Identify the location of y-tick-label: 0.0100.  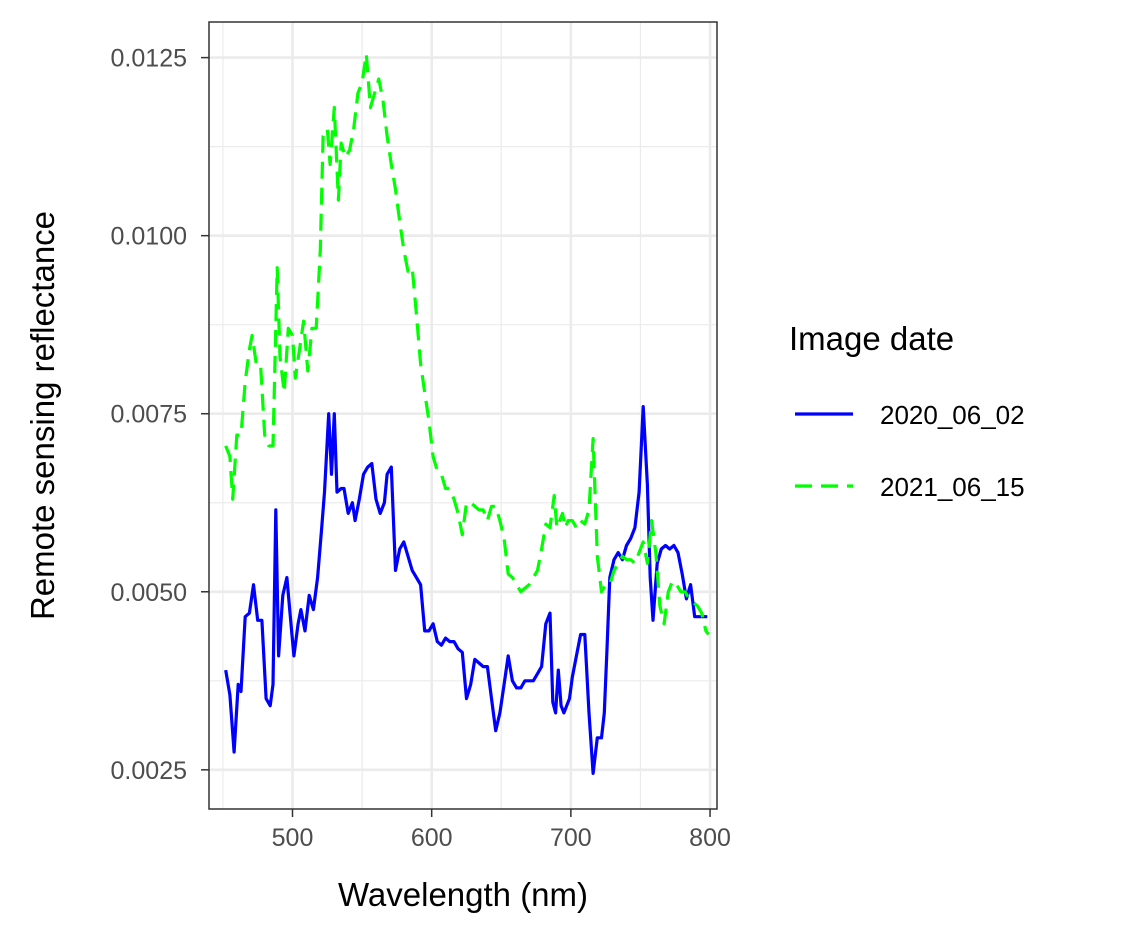
(149, 237).